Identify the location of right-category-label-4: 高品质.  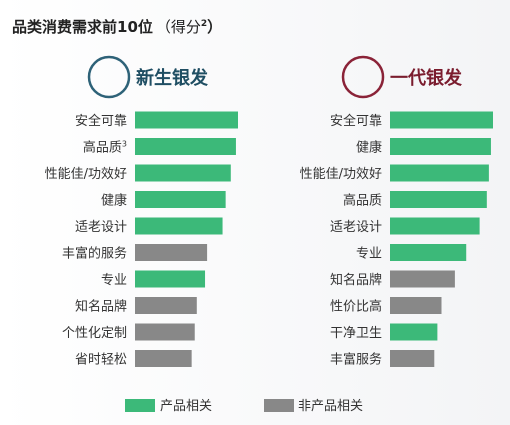
(362, 201).